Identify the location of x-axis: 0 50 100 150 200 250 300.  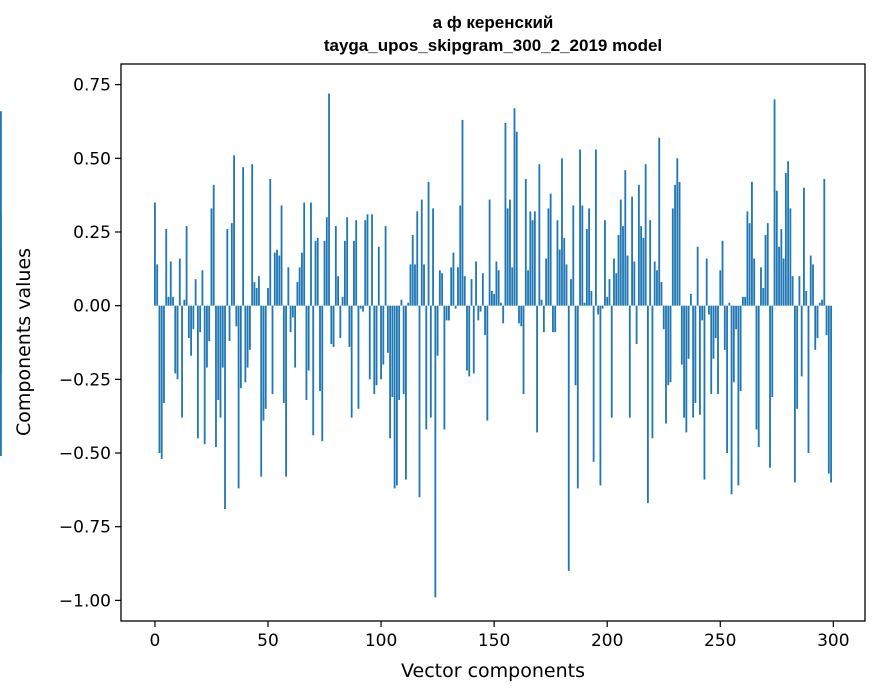
(500, 636).